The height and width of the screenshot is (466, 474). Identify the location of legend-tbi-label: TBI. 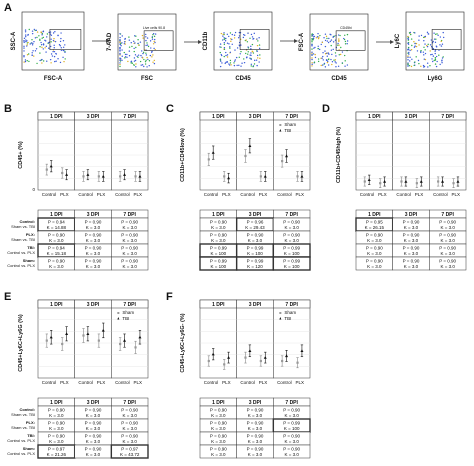
(287, 318).